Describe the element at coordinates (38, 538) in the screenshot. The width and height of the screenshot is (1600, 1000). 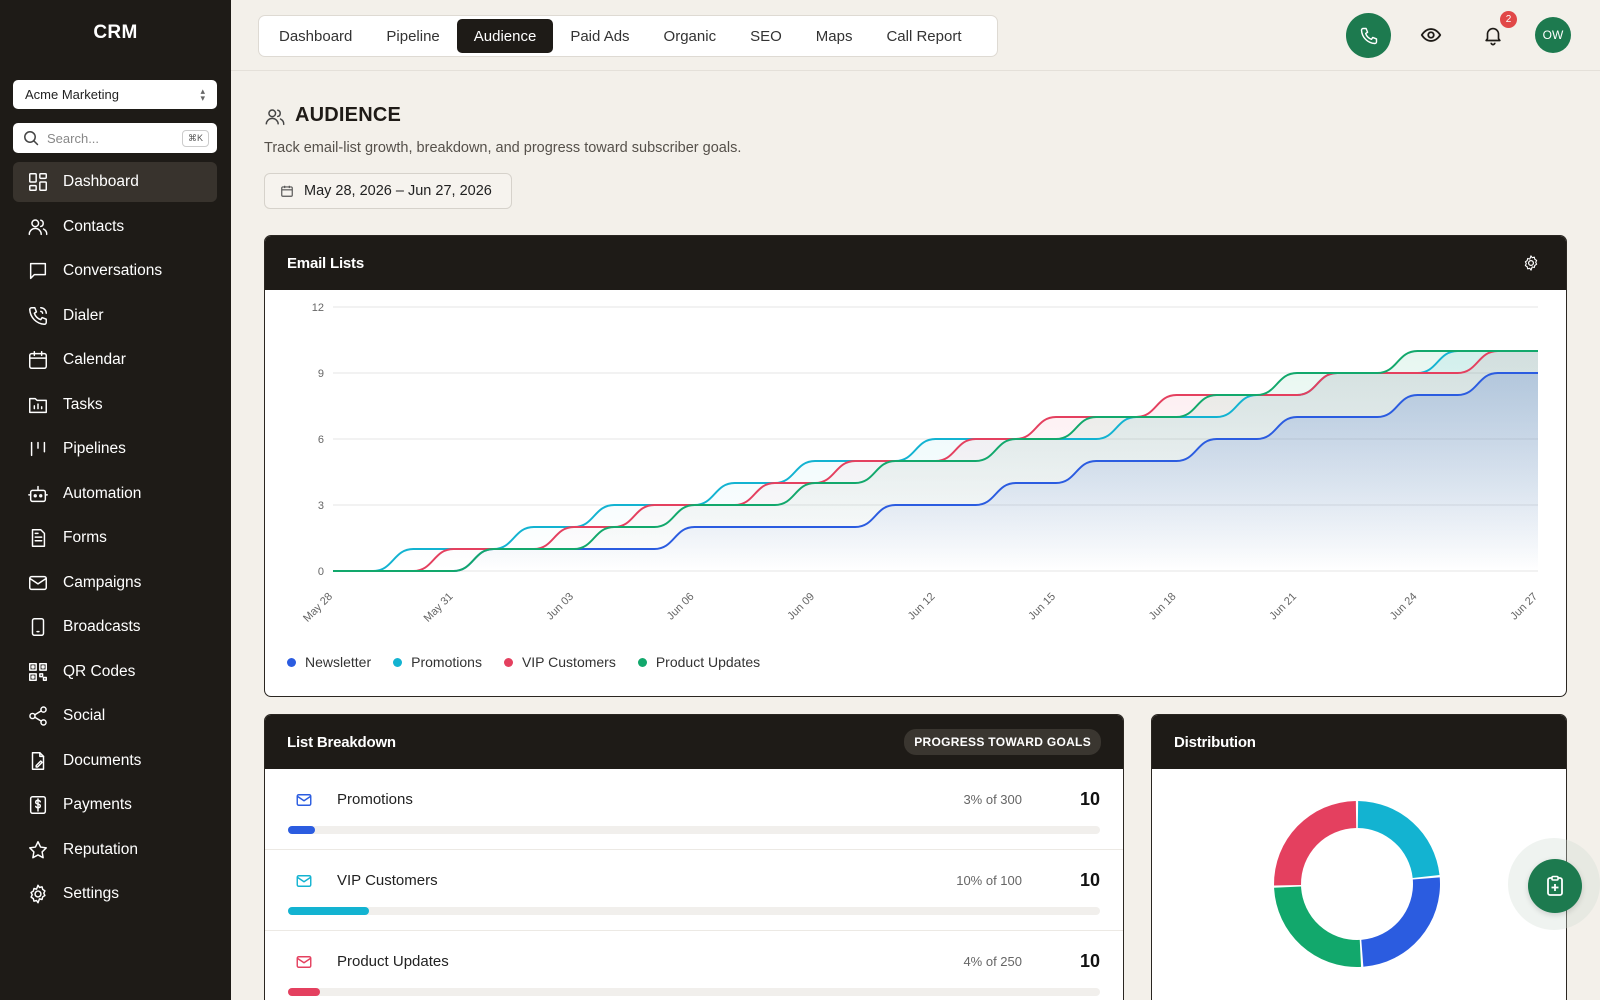
I see `form-icon` at that location.